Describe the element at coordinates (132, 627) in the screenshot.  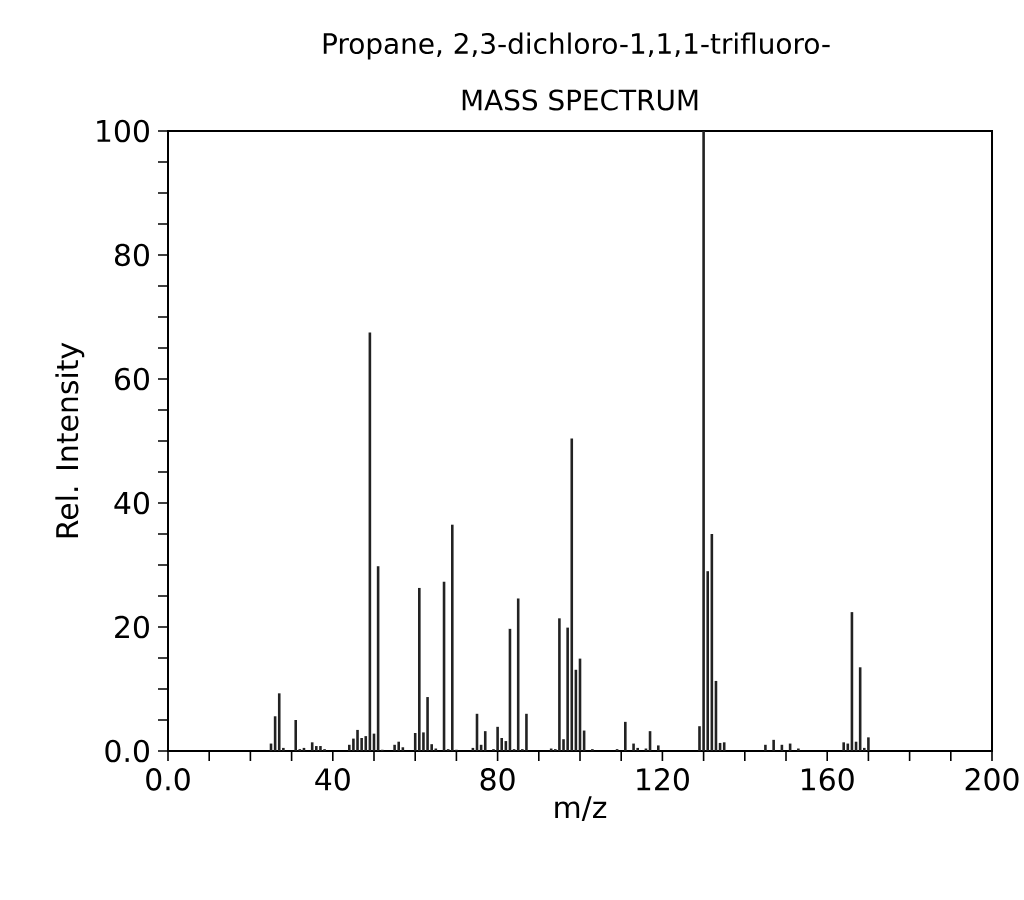
I see `y-tick-label: 20` at that location.